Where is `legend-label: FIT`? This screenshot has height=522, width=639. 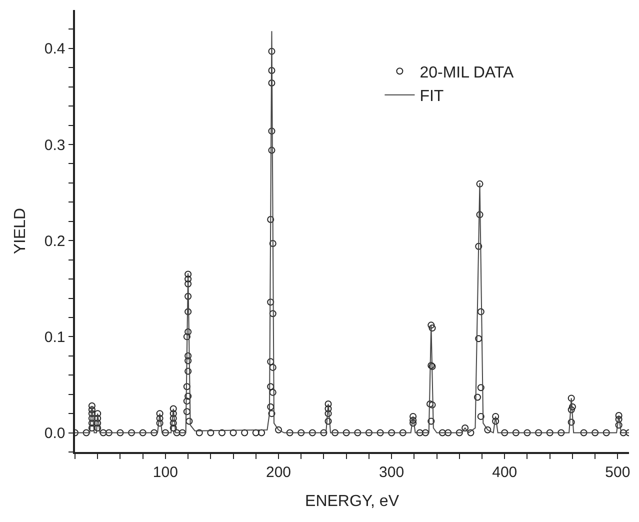
legend-label: FIT is located at coordinates (432, 97).